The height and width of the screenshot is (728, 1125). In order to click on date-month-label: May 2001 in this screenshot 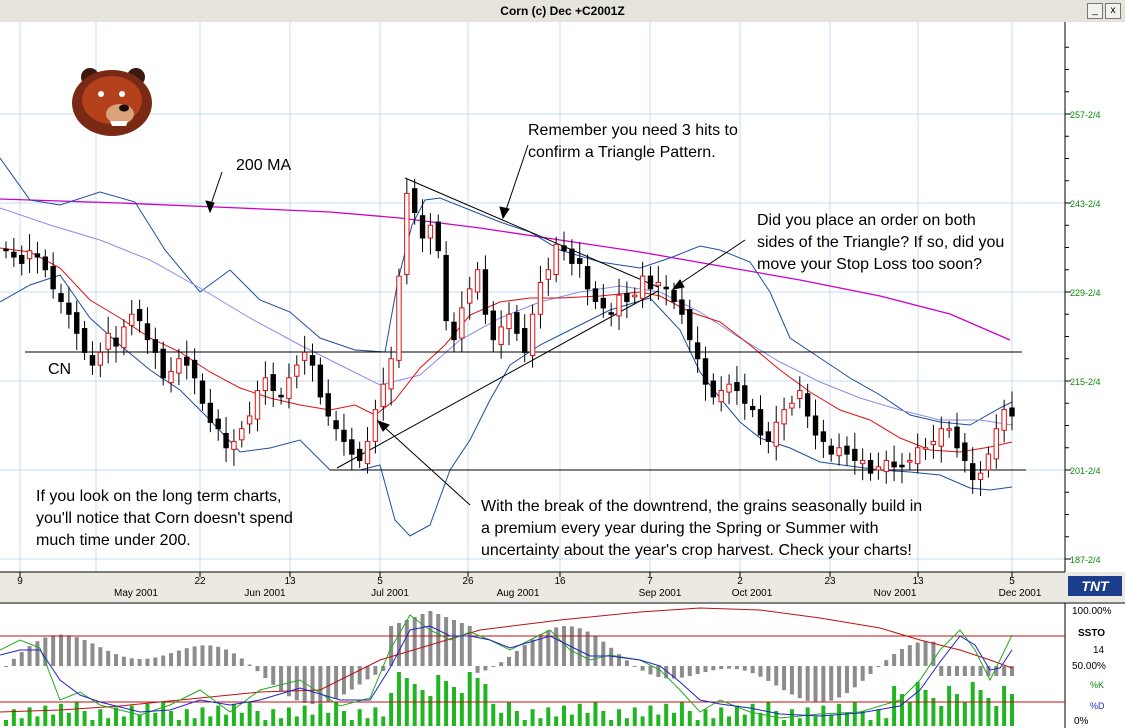, I will do `click(136, 593)`.